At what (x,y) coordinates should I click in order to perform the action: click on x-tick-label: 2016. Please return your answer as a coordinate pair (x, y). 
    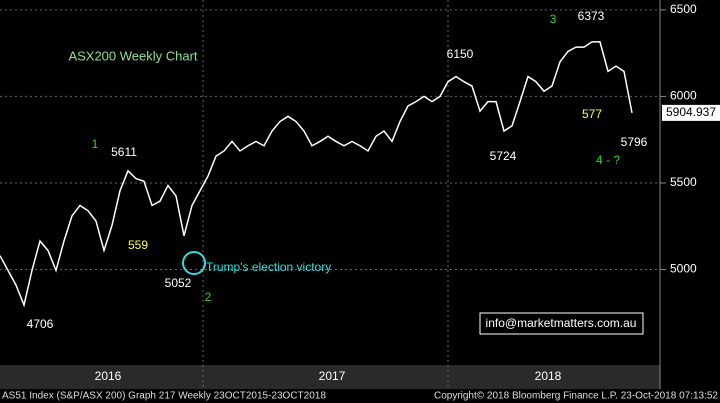
    Looking at the image, I should click on (108, 376).